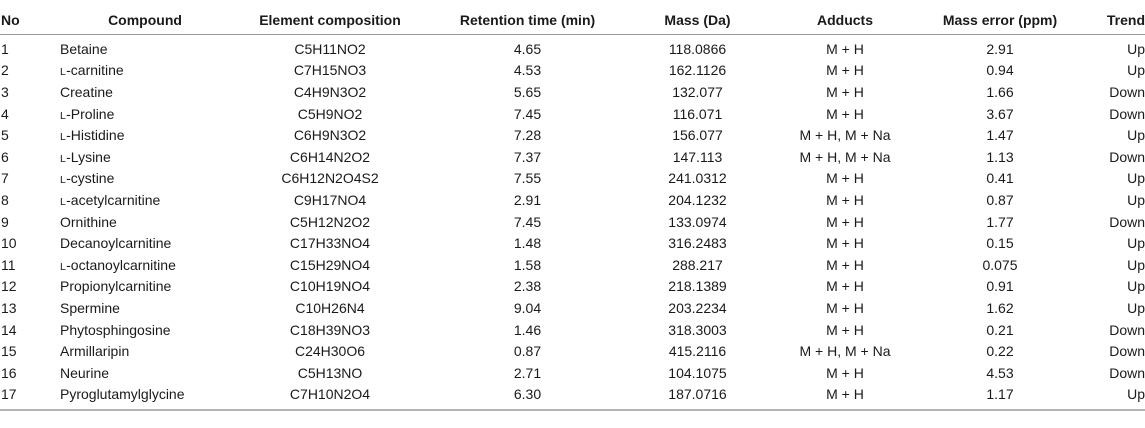 The image size is (1145, 428). What do you see at coordinates (527, 113) in the screenshot?
I see `cell-retention-time: 7.45` at bounding box center [527, 113].